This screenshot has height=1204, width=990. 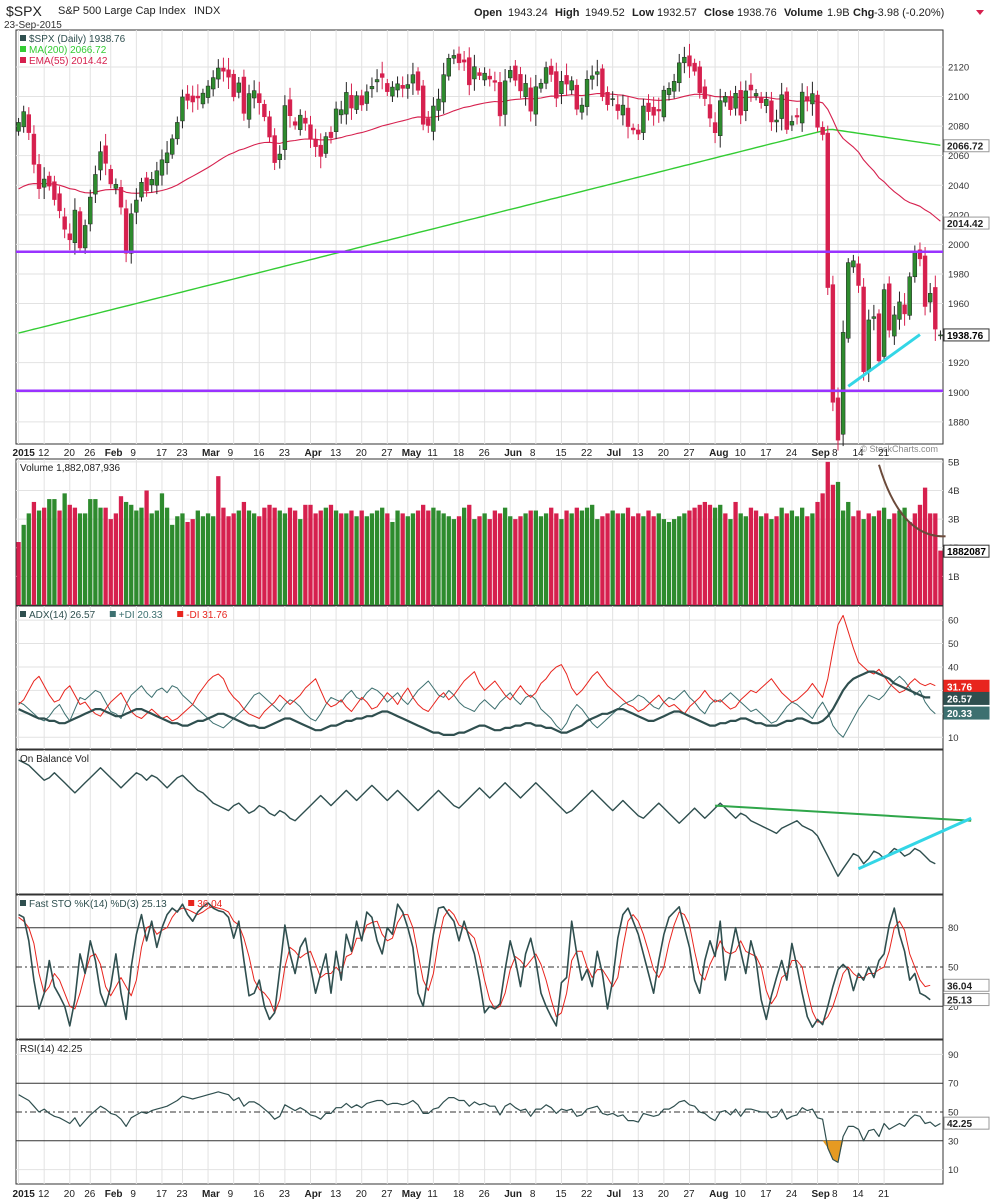 I want to click on y-tick-label: 2100, so click(x=958, y=97).